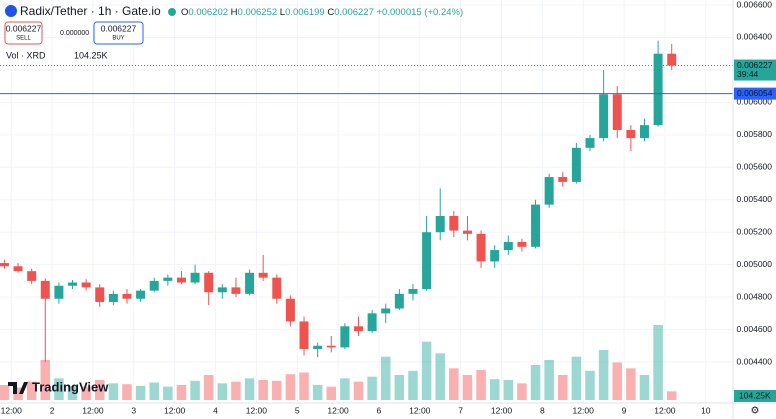 The height and width of the screenshot is (419, 776). What do you see at coordinates (366, 80) in the screenshot?
I see `price-lines` at bounding box center [366, 80].